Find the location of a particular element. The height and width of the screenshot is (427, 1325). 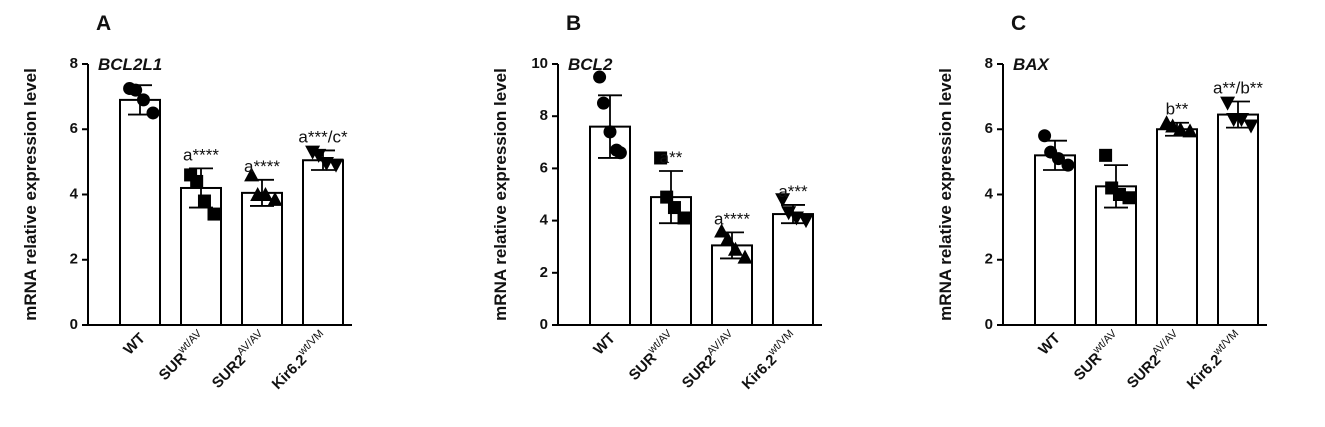

chart-title: BAX is located at coordinates (1032, 64).